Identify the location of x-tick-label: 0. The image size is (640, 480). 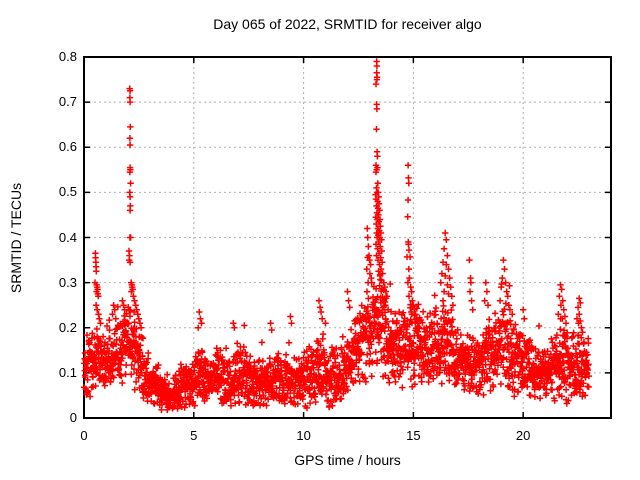
(84, 435).